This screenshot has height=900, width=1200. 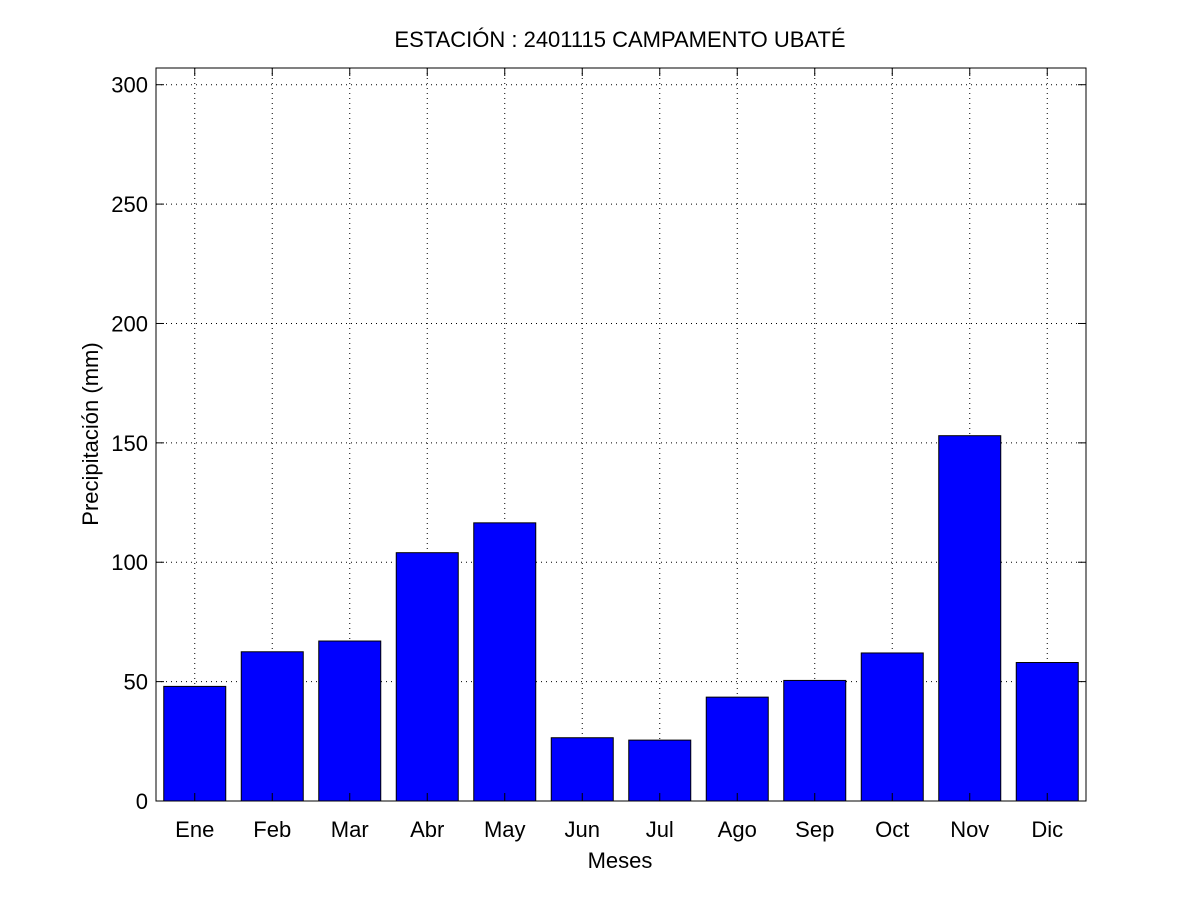 What do you see at coordinates (129, 204) in the screenshot?
I see `y-tick-label: 250` at bounding box center [129, 204].